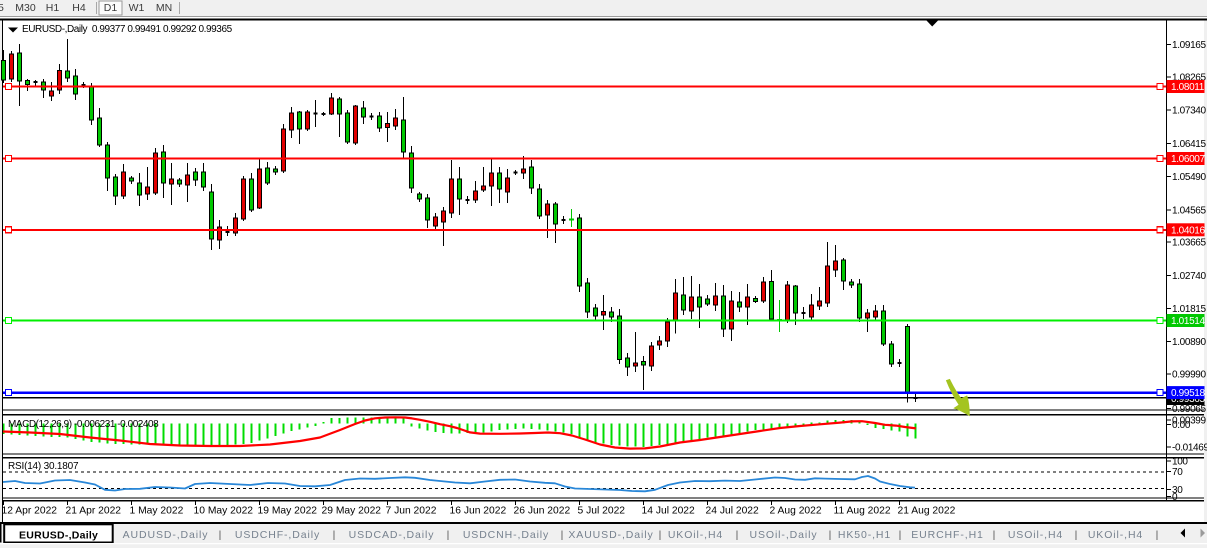 The image size is (1207, 548). Describe the element at coordinates (862, 511) in the screenshot. I see `svg-text: 11 Aug 2022` at that location.